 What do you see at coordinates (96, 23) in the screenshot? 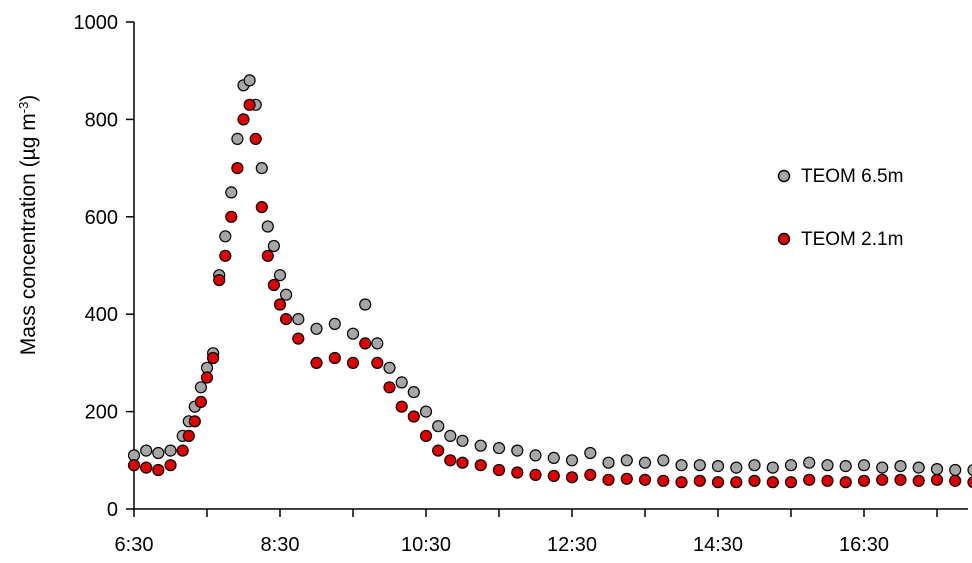
I see `y-tick-label: 1000` at bounding box center [96, 23].